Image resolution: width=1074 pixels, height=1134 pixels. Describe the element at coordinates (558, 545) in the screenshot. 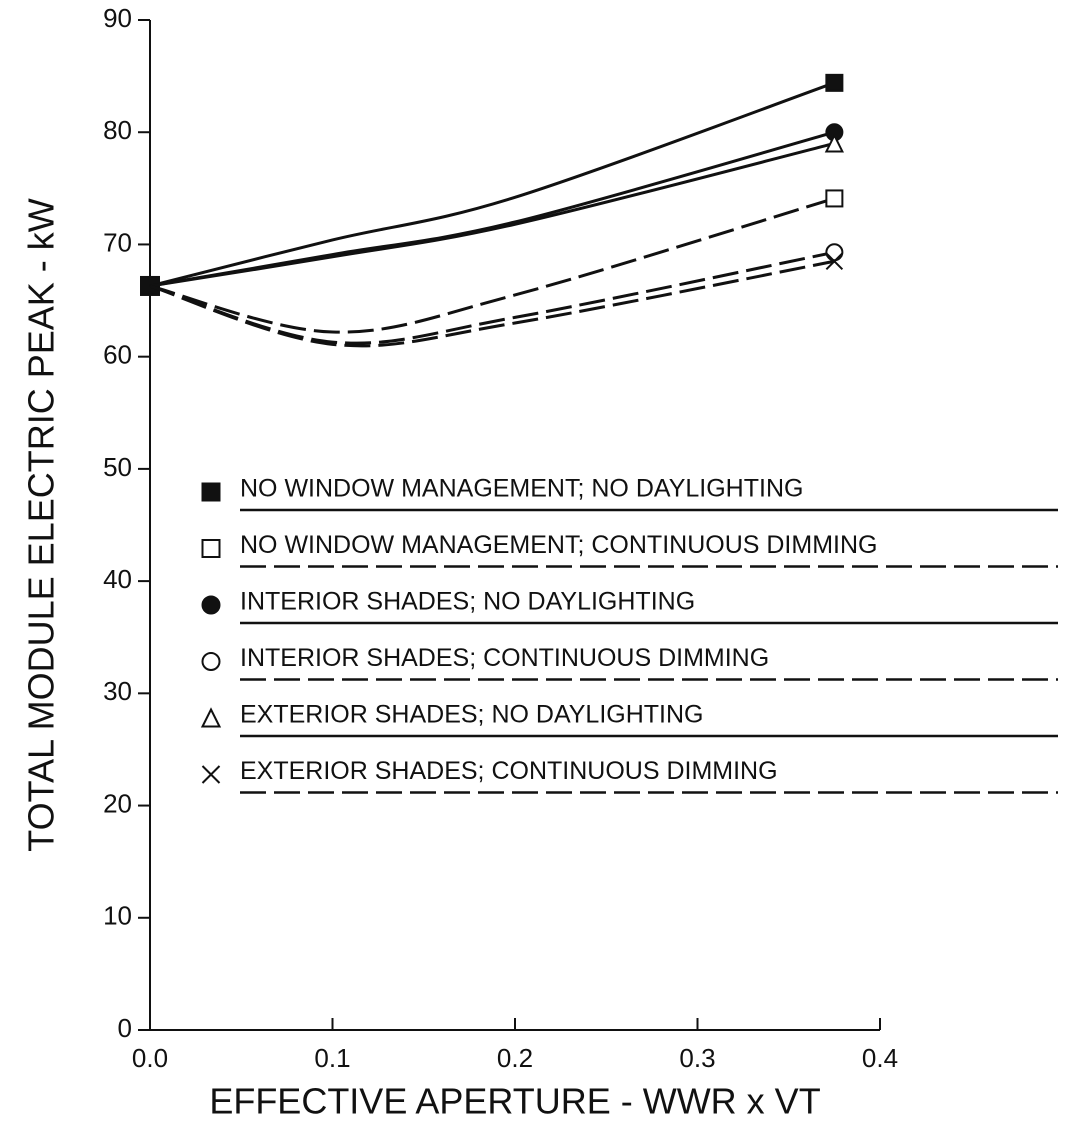

I see `legend-label: NO WINDOW MANAGEMENT; CONTINUOUS DIMMING` at that location.